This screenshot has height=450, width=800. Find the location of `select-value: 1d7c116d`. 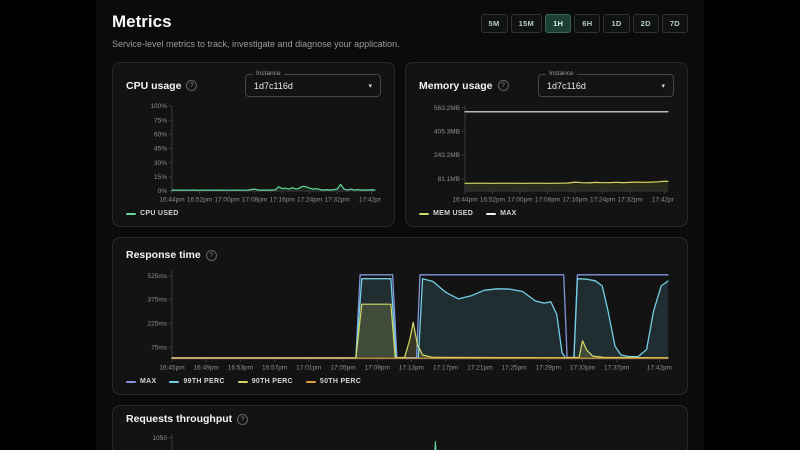

select-value: 1d7c116d is located at coordinates (273, 86).